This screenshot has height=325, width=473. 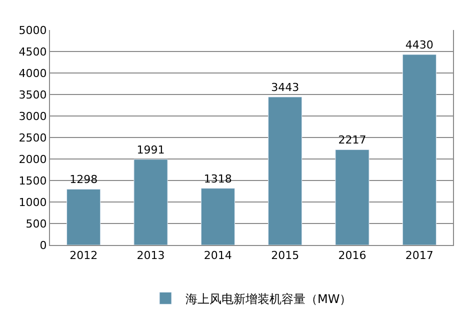 I want to click on y-tick-label: 3500, so click(x=32, y=95).